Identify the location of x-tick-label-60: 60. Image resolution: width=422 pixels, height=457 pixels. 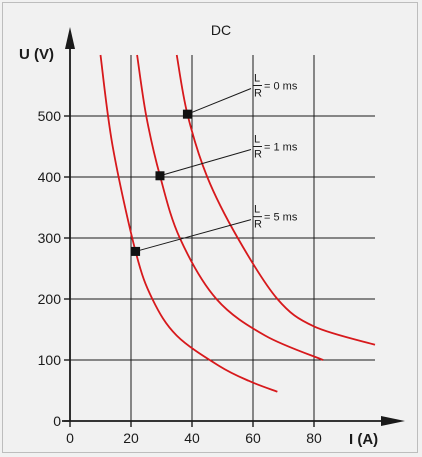
(253, 438).